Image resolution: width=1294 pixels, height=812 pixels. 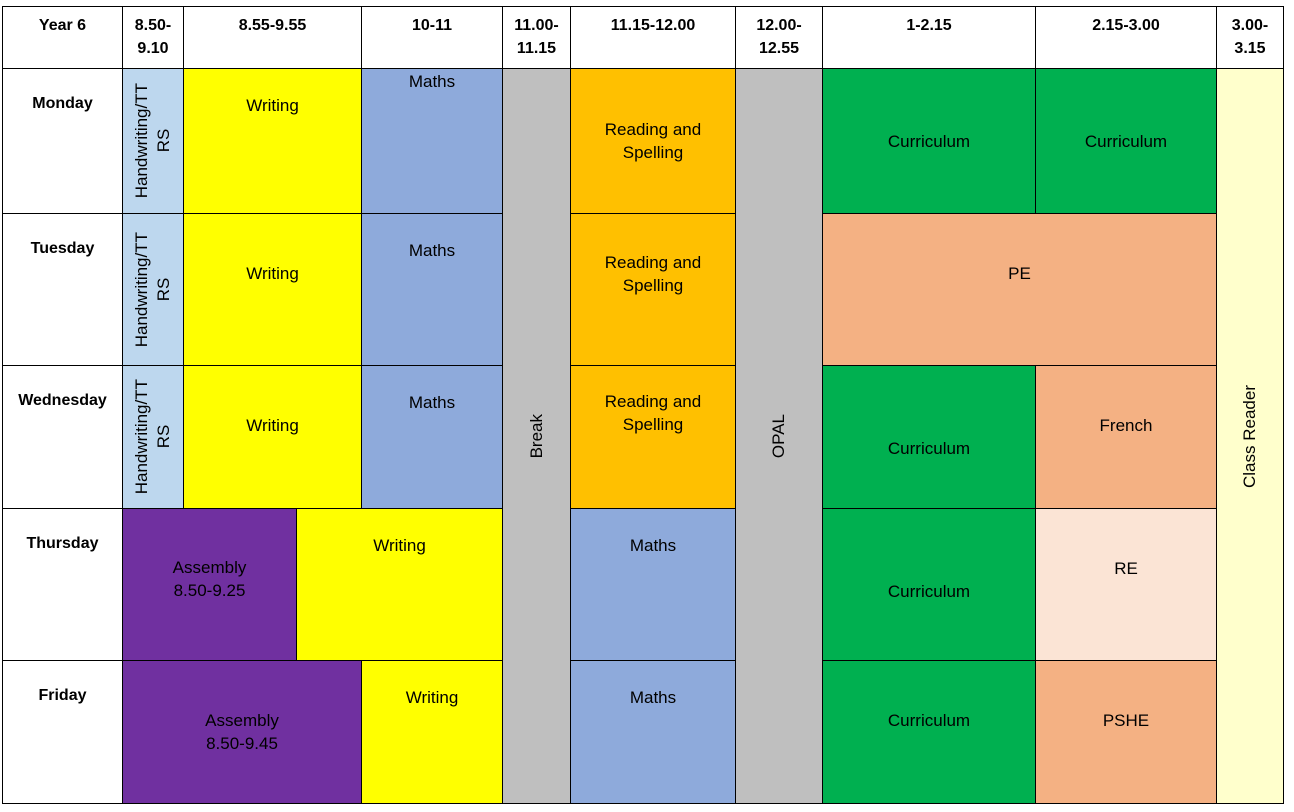 I want to click on tuesday-maths: Maths, so click(x=432, y=289).